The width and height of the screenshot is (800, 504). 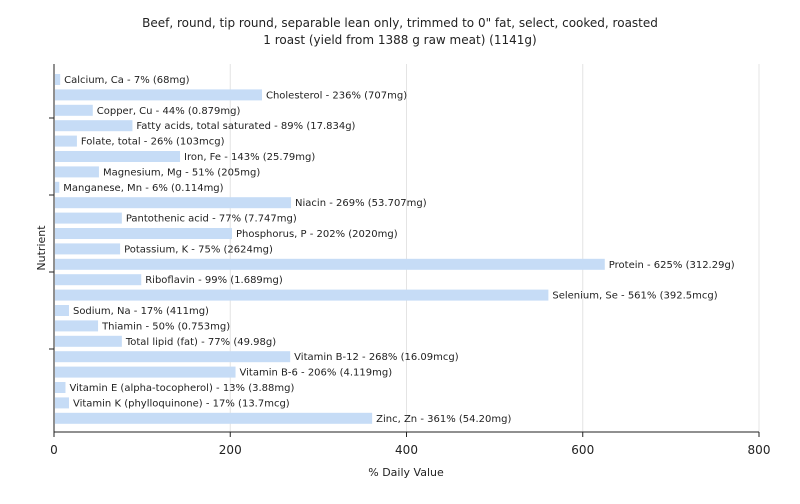 I want to click on bar-label-14: Selenium, Se - 561% (392.5mcg), so click(x=634, y=296).